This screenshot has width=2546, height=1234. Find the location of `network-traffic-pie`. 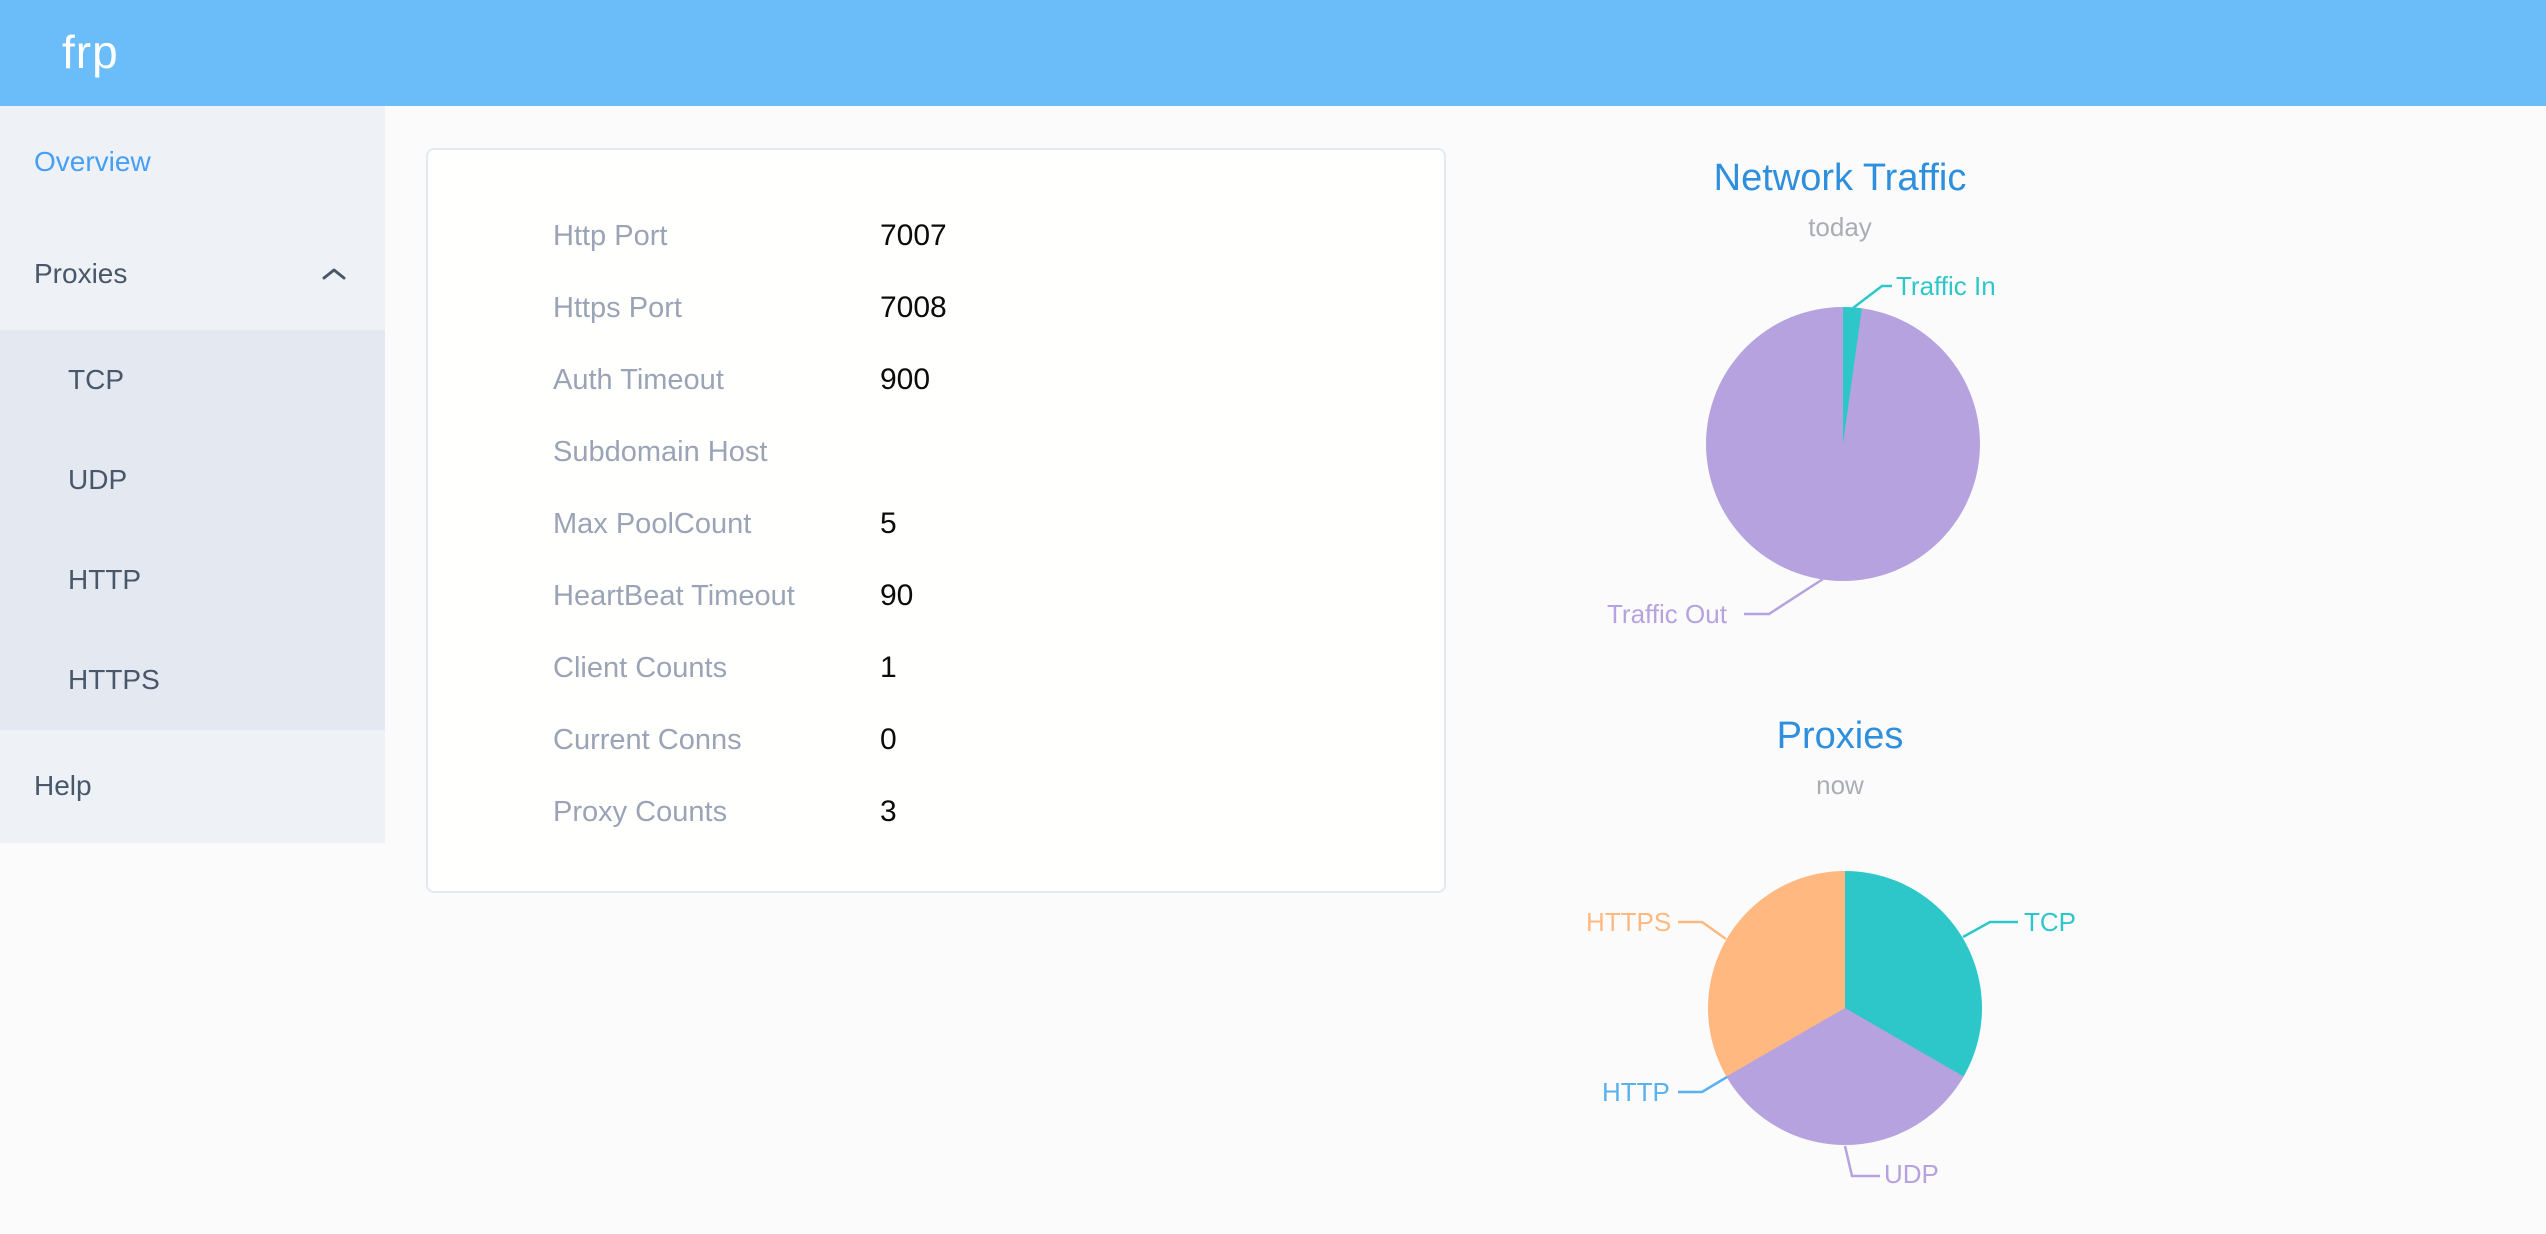

network-traffic-pie is located at coordinates (1843, 444).